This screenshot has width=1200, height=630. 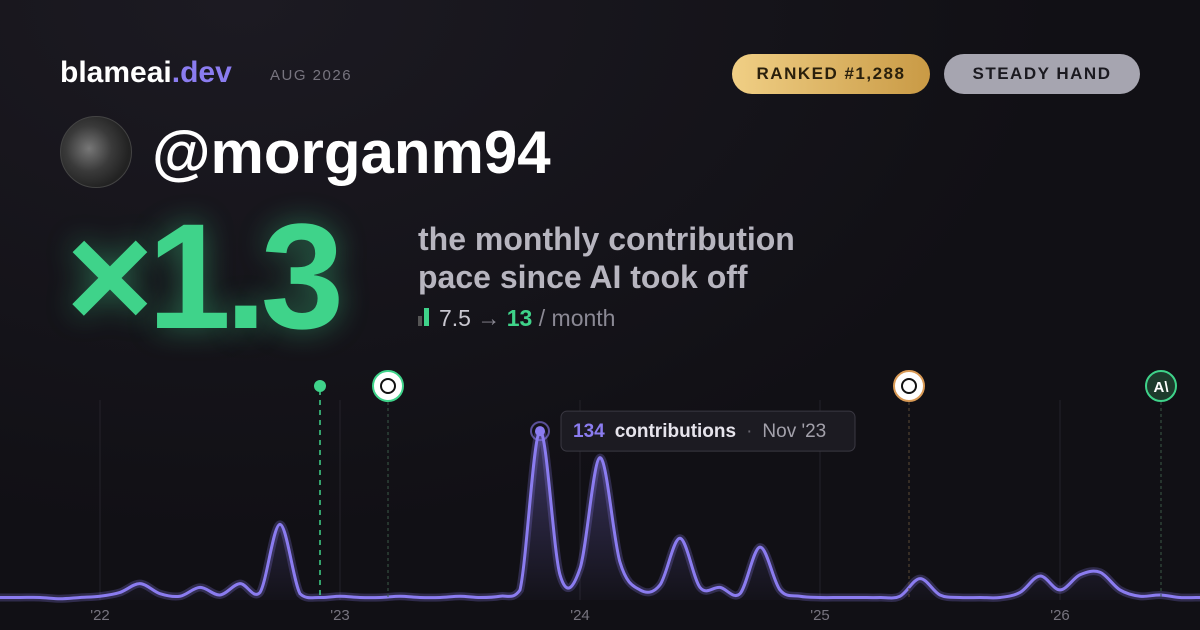 What do you see at coordinates (519, 318) in the screenshot?
I see `pace-after: 13` at bounding box center [519, 318].